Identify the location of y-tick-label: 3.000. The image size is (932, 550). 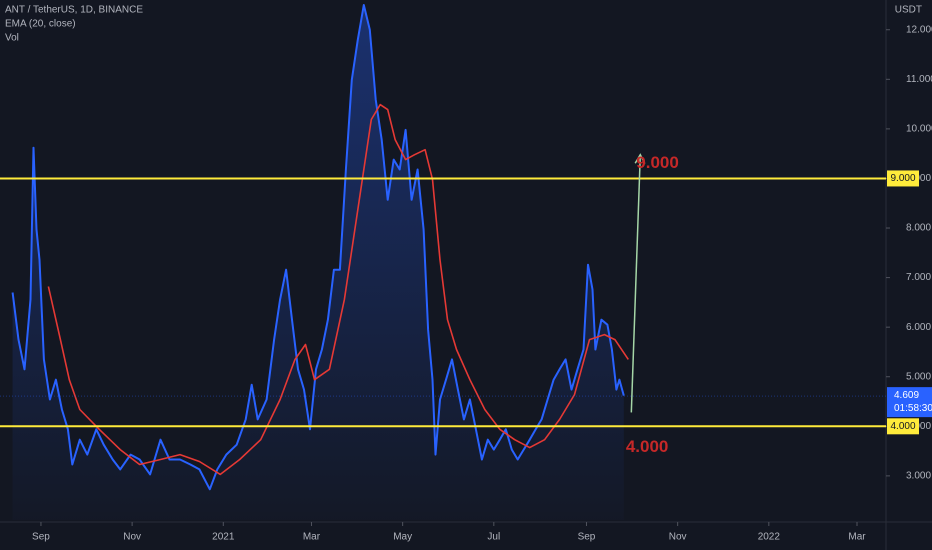
(918, 476).